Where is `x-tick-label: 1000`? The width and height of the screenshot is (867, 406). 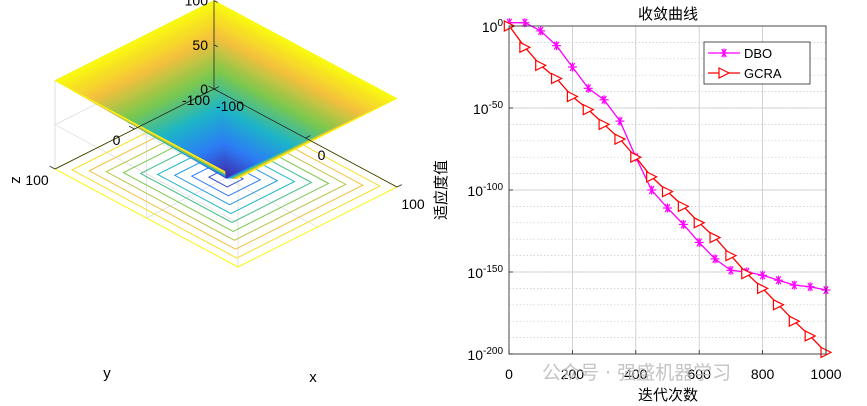 x-tick-label: 1000 is located at coordinates (825, 374).